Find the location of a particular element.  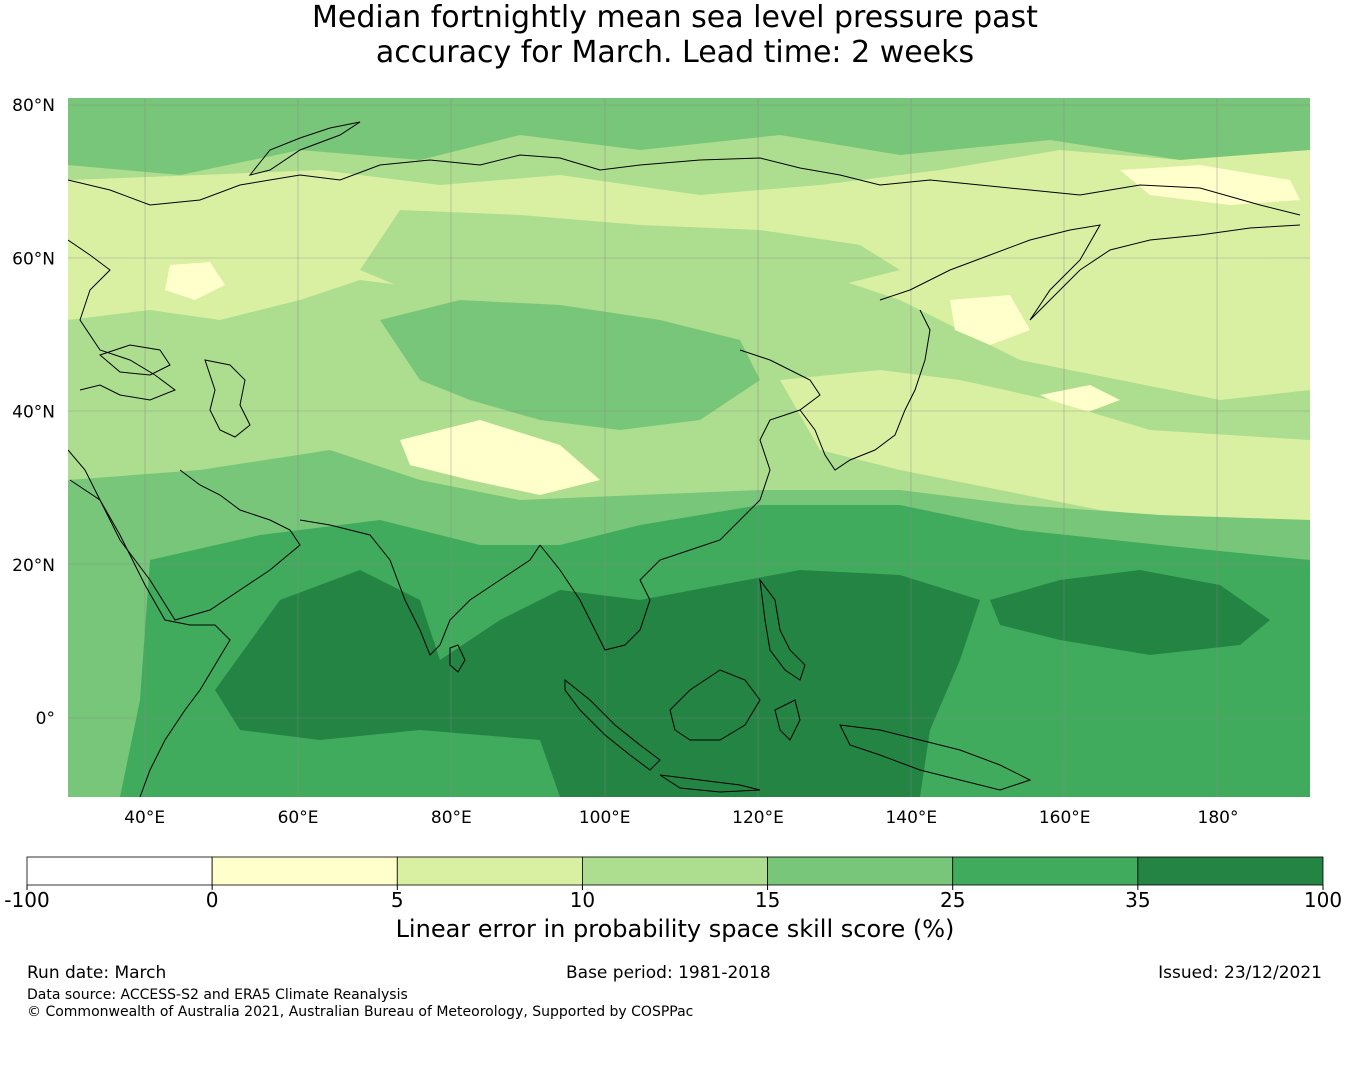

lon-label-4: 120°E is located at coordinates (758, 818).